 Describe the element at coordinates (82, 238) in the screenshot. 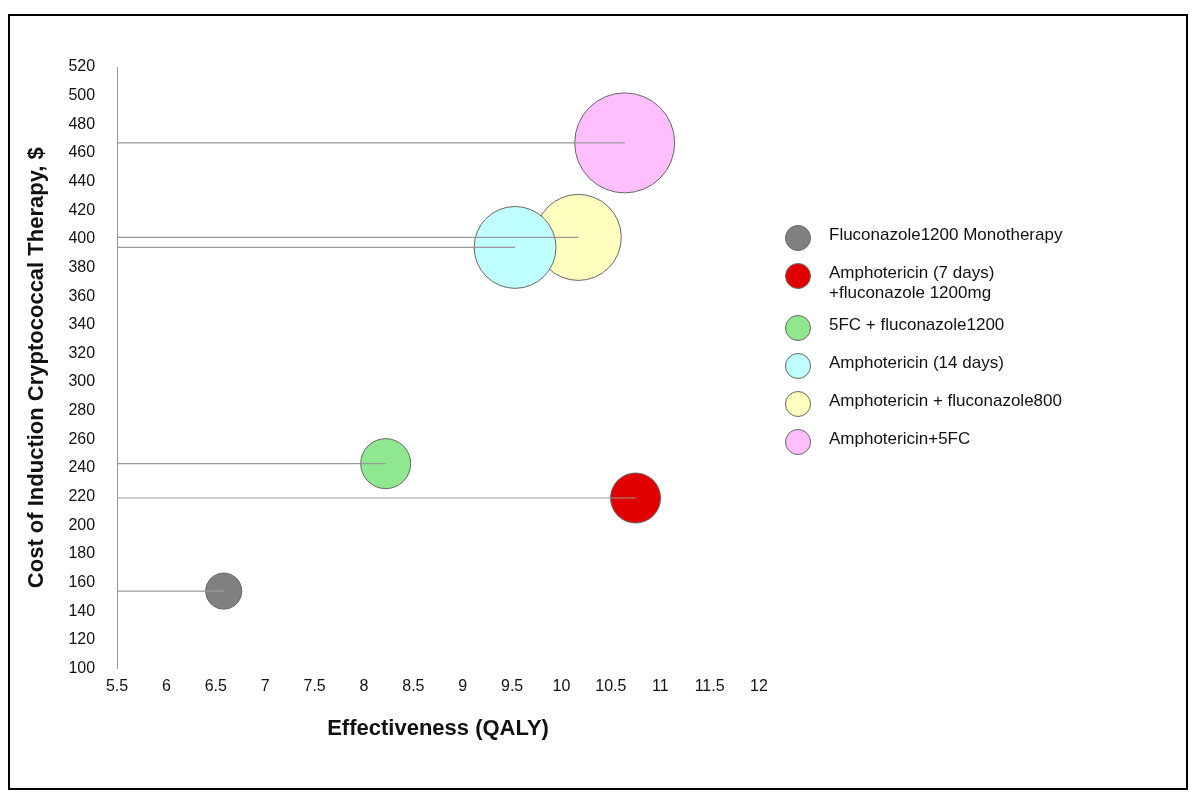

I see `y-tick-label: 400` at that location.